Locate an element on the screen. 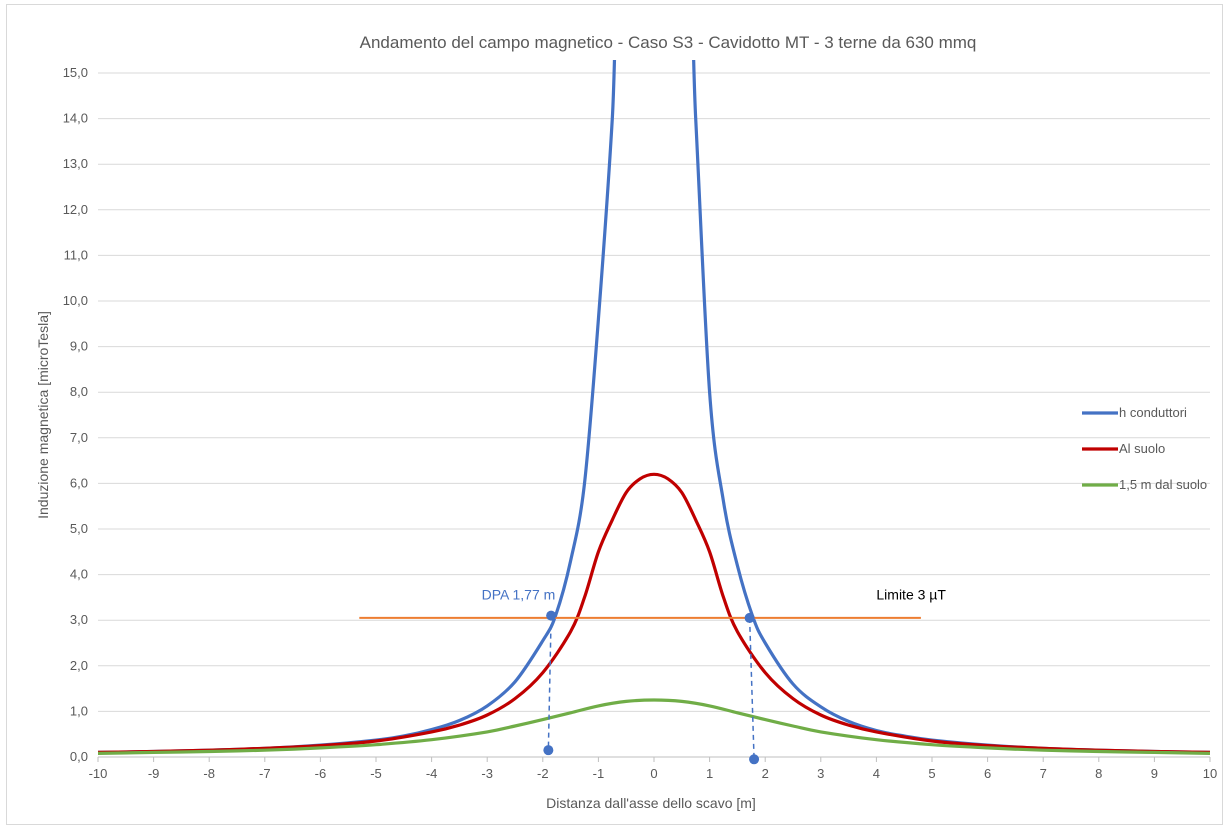  x-tick-label: 8 is located at coordinates (1098, 773).